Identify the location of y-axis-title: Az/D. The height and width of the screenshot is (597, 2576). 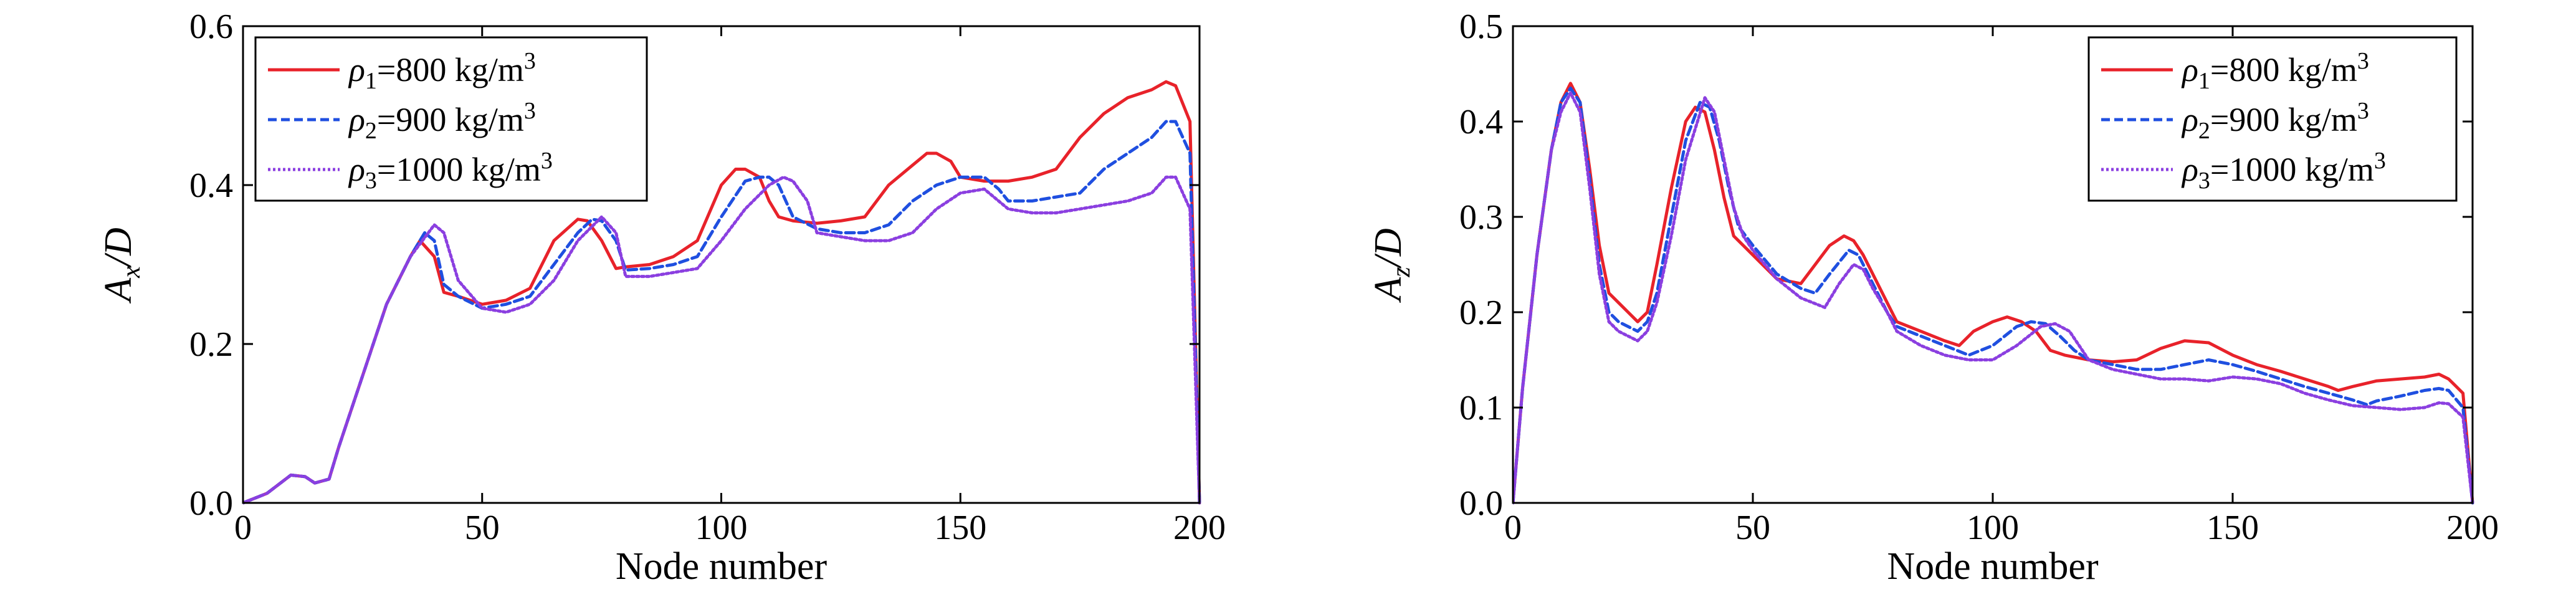
(1391, 265).